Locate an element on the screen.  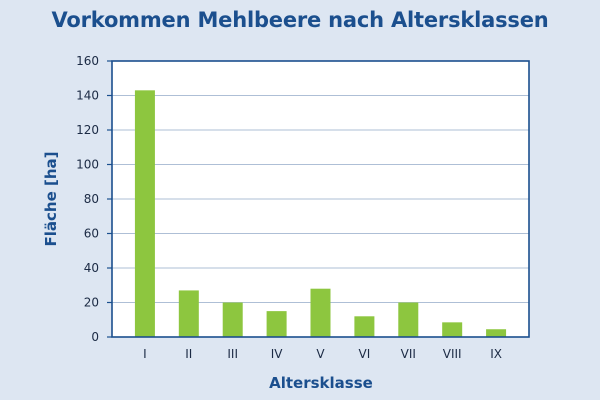
bar-VI is located at coordinates (364, 326).